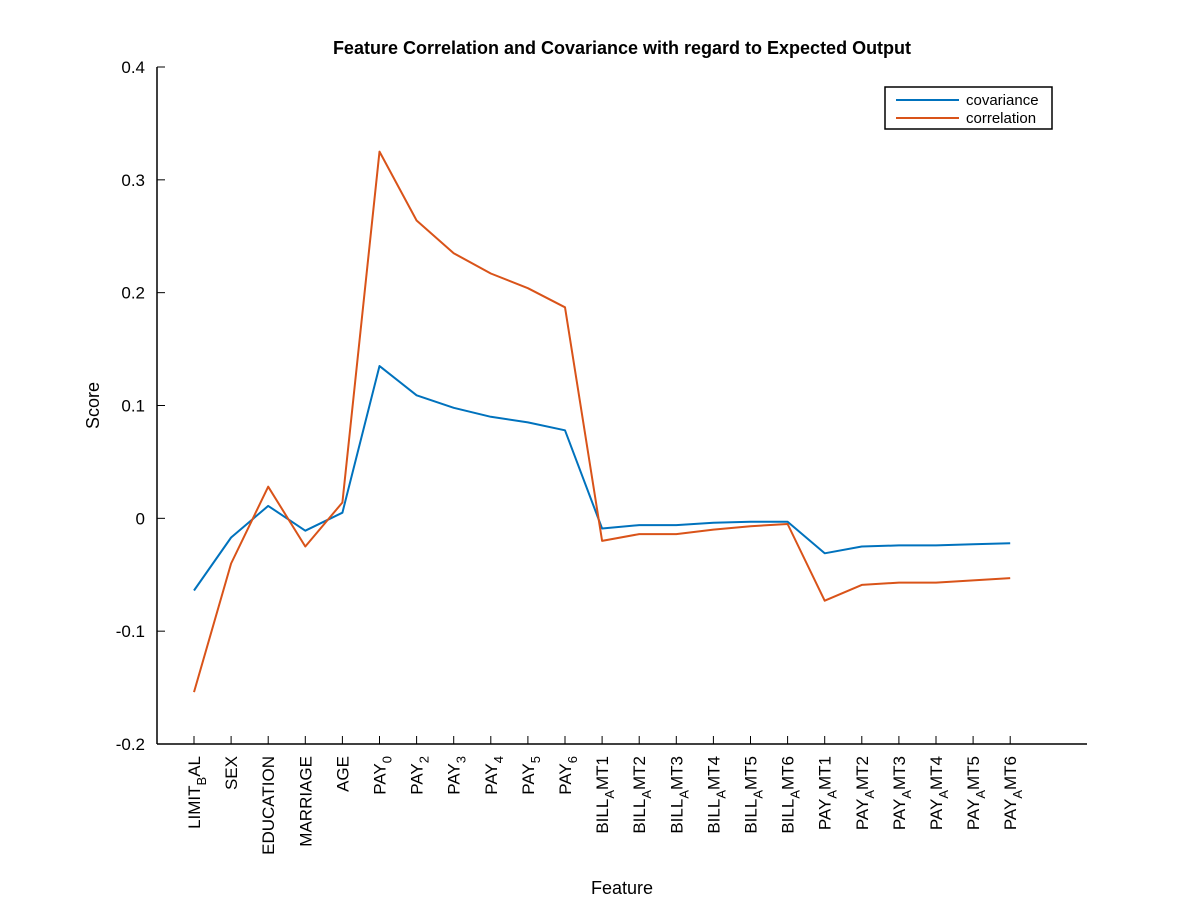 Image resolution: width=1200 pixels, height=900 pixels. Describe the element at coordinates (716, 795) in the screenshot. I see `x-tick-label: BILLAMT4` at that location.